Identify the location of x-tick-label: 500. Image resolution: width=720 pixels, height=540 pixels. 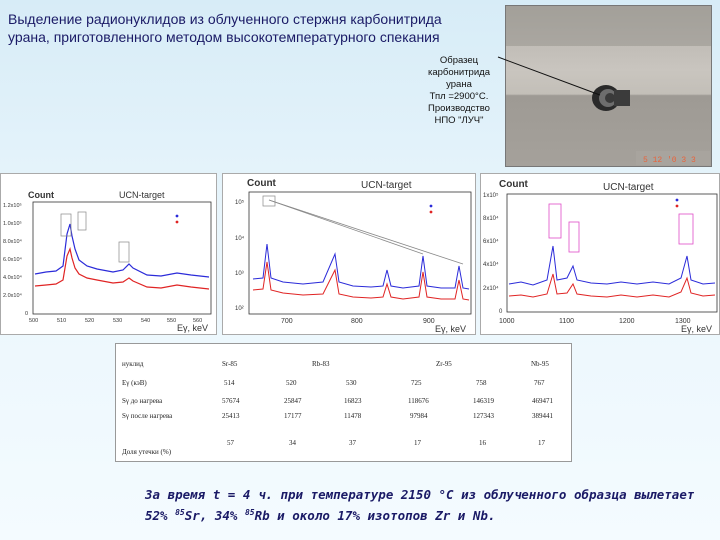
(33, 321).